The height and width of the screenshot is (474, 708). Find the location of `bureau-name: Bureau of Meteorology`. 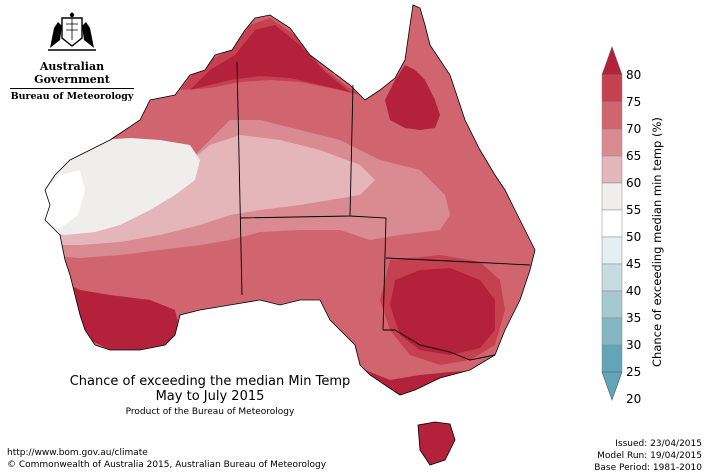

bureau-name: Bureau of Meteorology is located at coordinates (72, 95).